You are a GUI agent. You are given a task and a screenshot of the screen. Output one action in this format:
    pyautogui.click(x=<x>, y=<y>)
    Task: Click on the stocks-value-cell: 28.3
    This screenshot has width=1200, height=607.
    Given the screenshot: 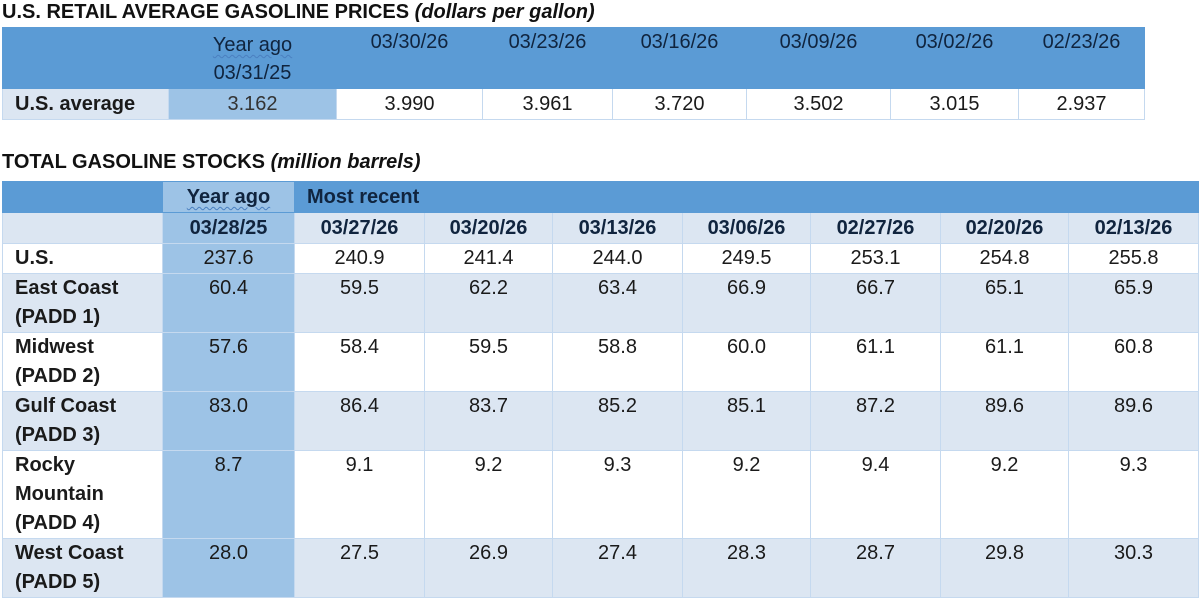 What is the action you would take?
    pyautogui.click(x=746, y=568)
    